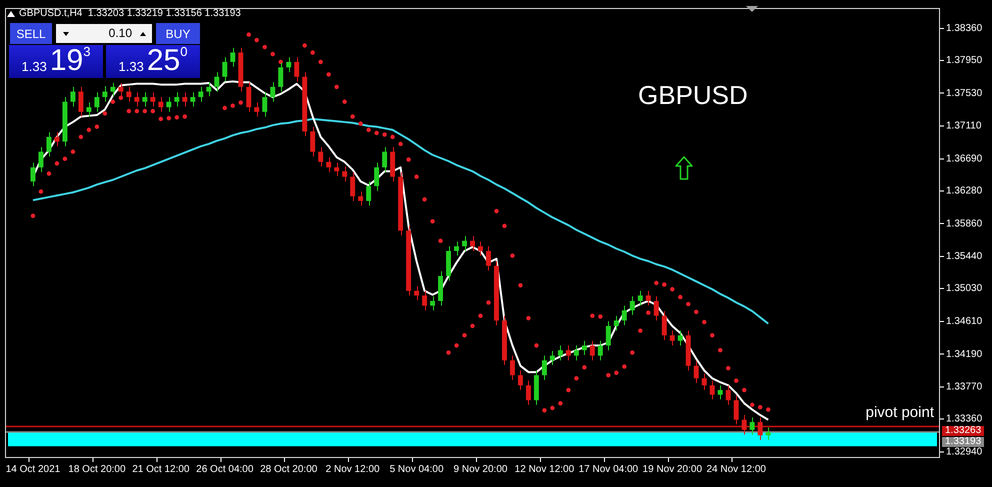  I want to click on x-tick-label: 17 Nov 04:00, so click(608, 469).